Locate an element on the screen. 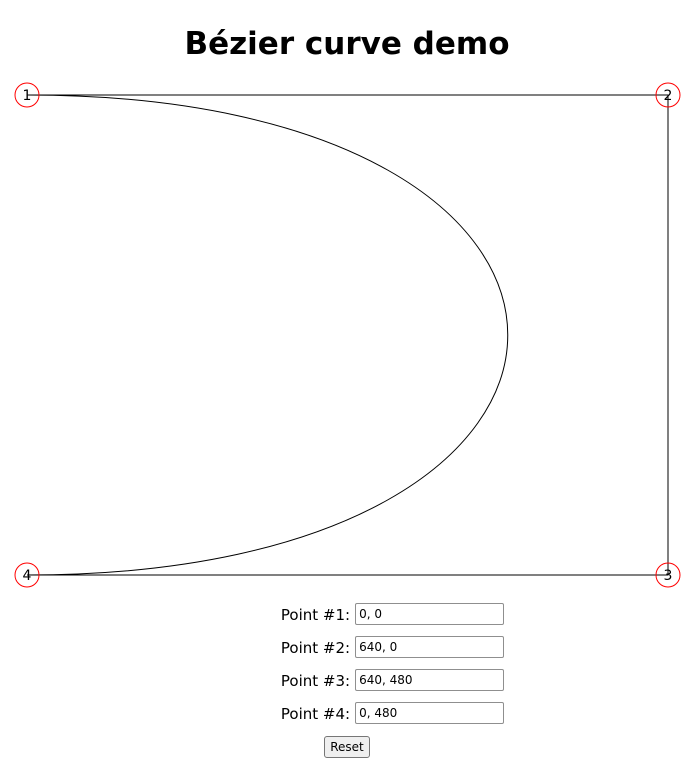 Image resolution: width=694 pixels, height=768 pixels. point-row-1: Point #1: is located at coordinates (347, 619).